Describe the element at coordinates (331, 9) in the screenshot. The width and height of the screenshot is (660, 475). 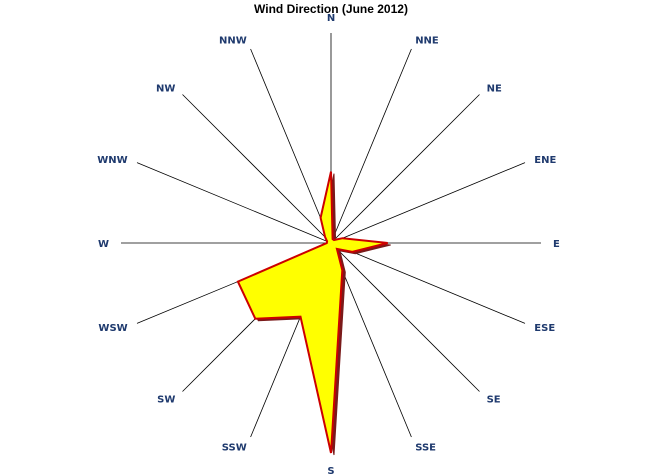
I see `chart-title: Wind Direction (June 2012)` at that location.